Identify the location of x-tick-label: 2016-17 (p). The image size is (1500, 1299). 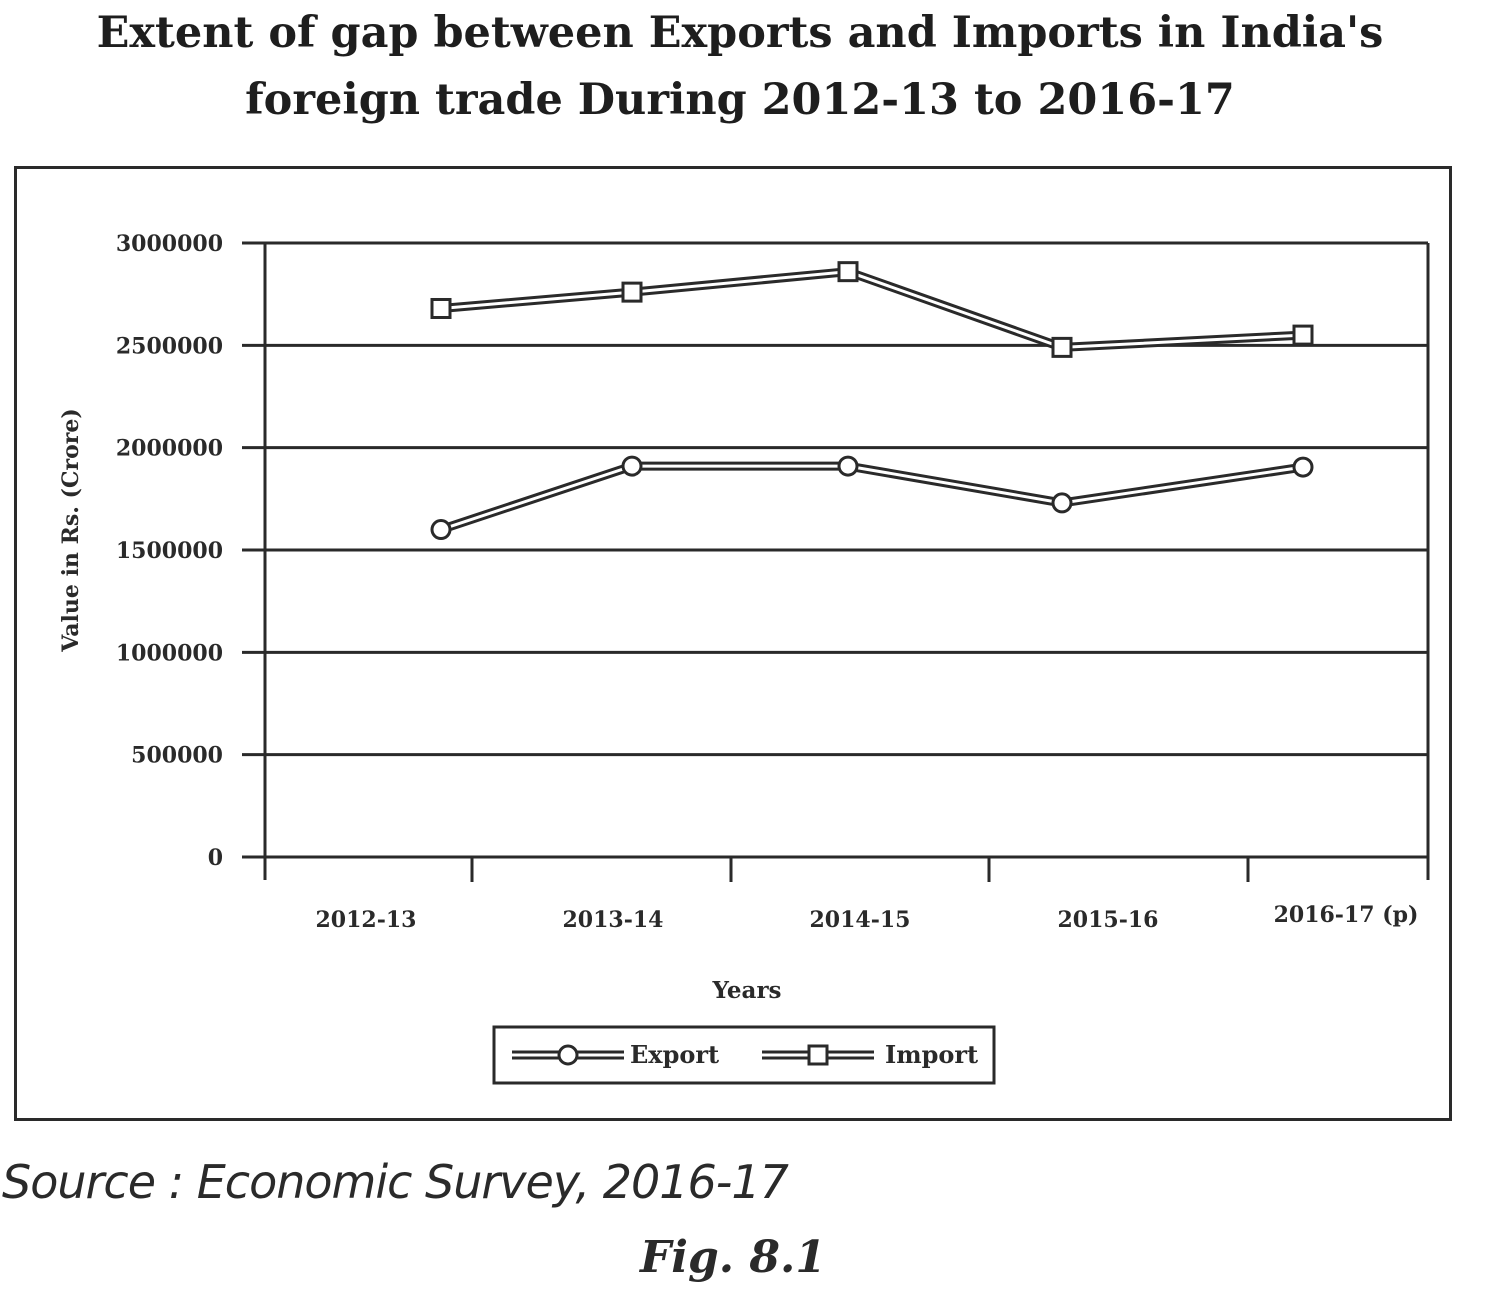
(1346, 915).